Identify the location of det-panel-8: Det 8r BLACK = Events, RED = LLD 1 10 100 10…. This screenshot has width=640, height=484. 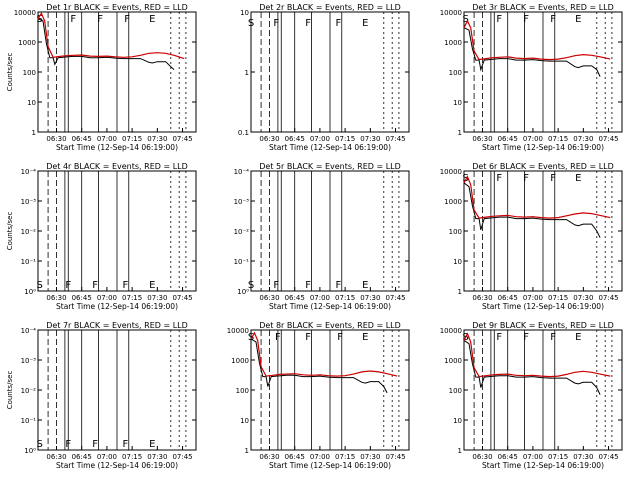
(318, 395).